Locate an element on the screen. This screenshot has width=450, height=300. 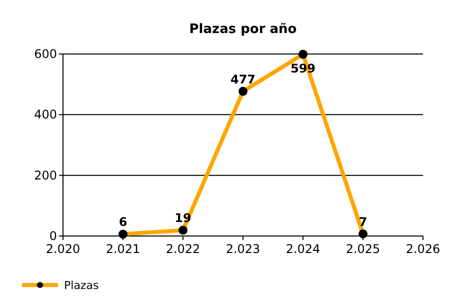
y-tick-label: 200 is located at coordinates (45, 175).